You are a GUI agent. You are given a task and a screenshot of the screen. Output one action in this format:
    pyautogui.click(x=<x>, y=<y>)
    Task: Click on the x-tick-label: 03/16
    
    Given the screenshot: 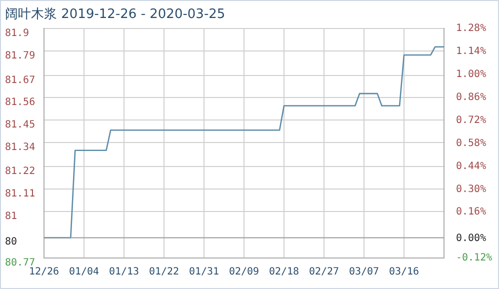 What is the action you would take?
    pyautogui.click(x=404, y=272)
    